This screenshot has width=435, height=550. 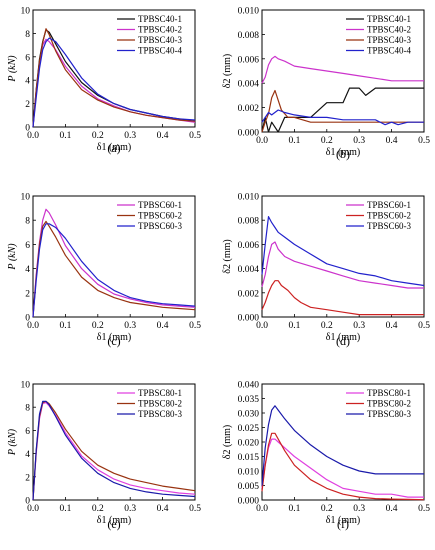 What do you see at coordinates (249, 270) in the screenshot?
I see `y-tick-label: 0.004` at bounding box center [249, 270].